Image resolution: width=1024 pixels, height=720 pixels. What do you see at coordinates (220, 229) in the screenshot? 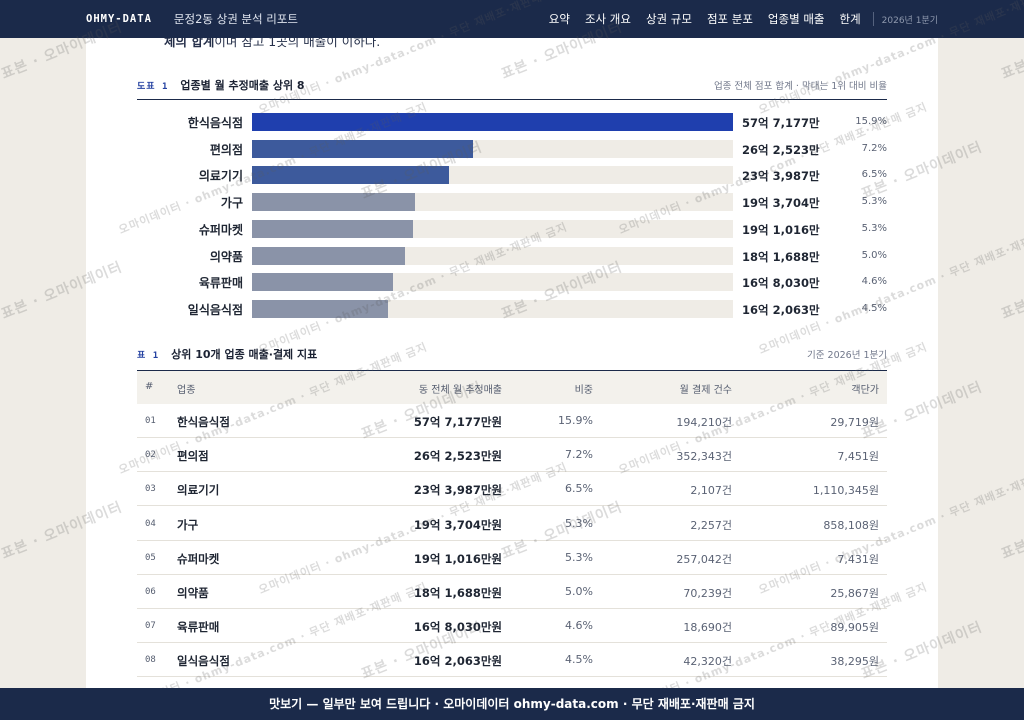
I see `bar-category-label: 슈퍼마켓` at bounding box center [220, 229].